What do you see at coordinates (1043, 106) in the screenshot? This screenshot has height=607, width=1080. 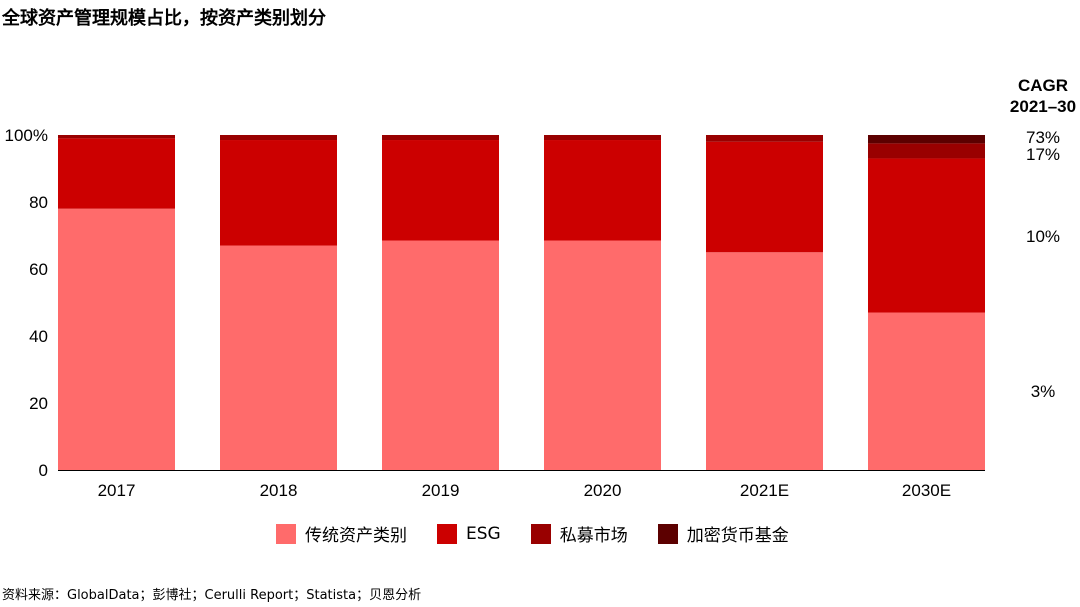 I see `cagr-period: 2021–30` at bounding box center [1043, 106].